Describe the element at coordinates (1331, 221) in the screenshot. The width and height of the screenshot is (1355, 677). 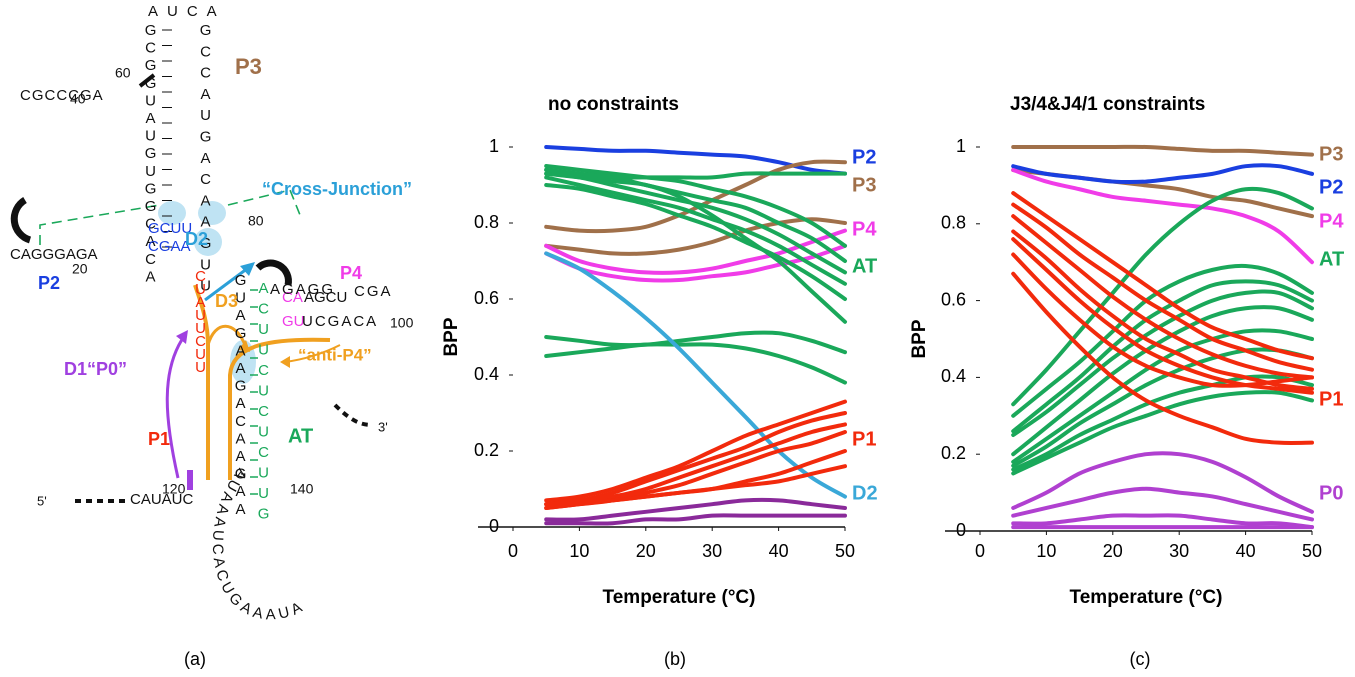
I see `series-label: P4` at that location.